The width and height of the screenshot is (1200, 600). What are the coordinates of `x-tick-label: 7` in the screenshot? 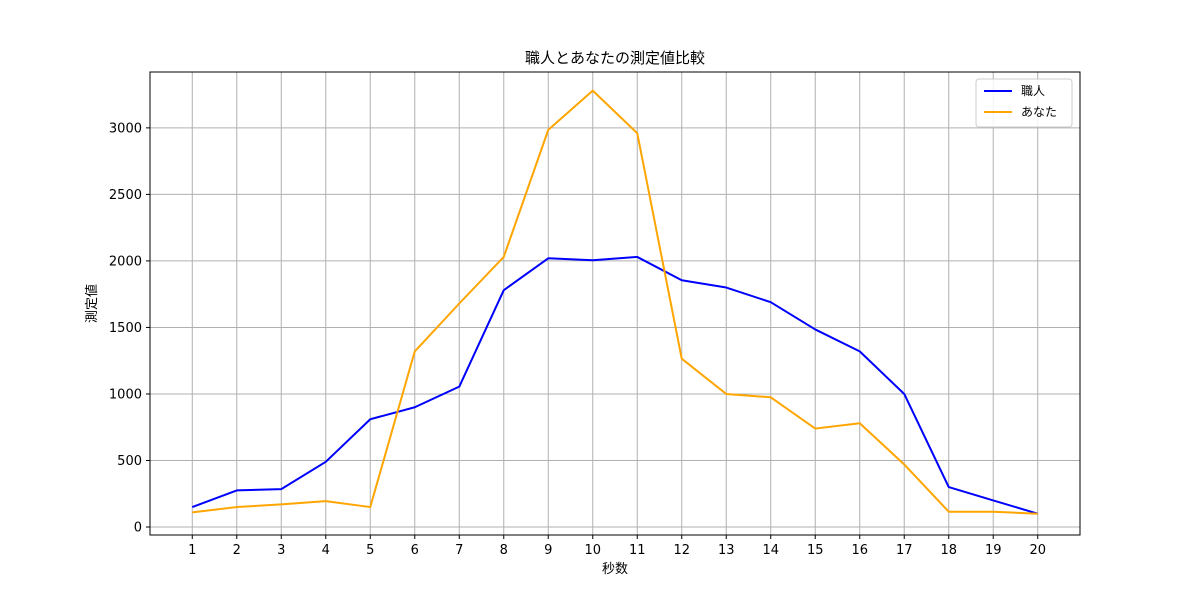 It's located at (459, 550).